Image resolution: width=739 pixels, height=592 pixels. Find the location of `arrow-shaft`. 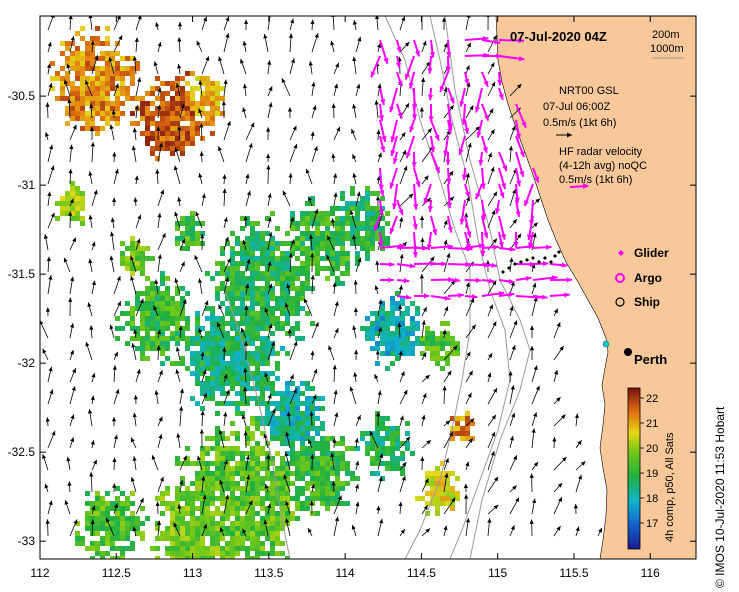

arrow-shaft is located at coordinates (333, 23).